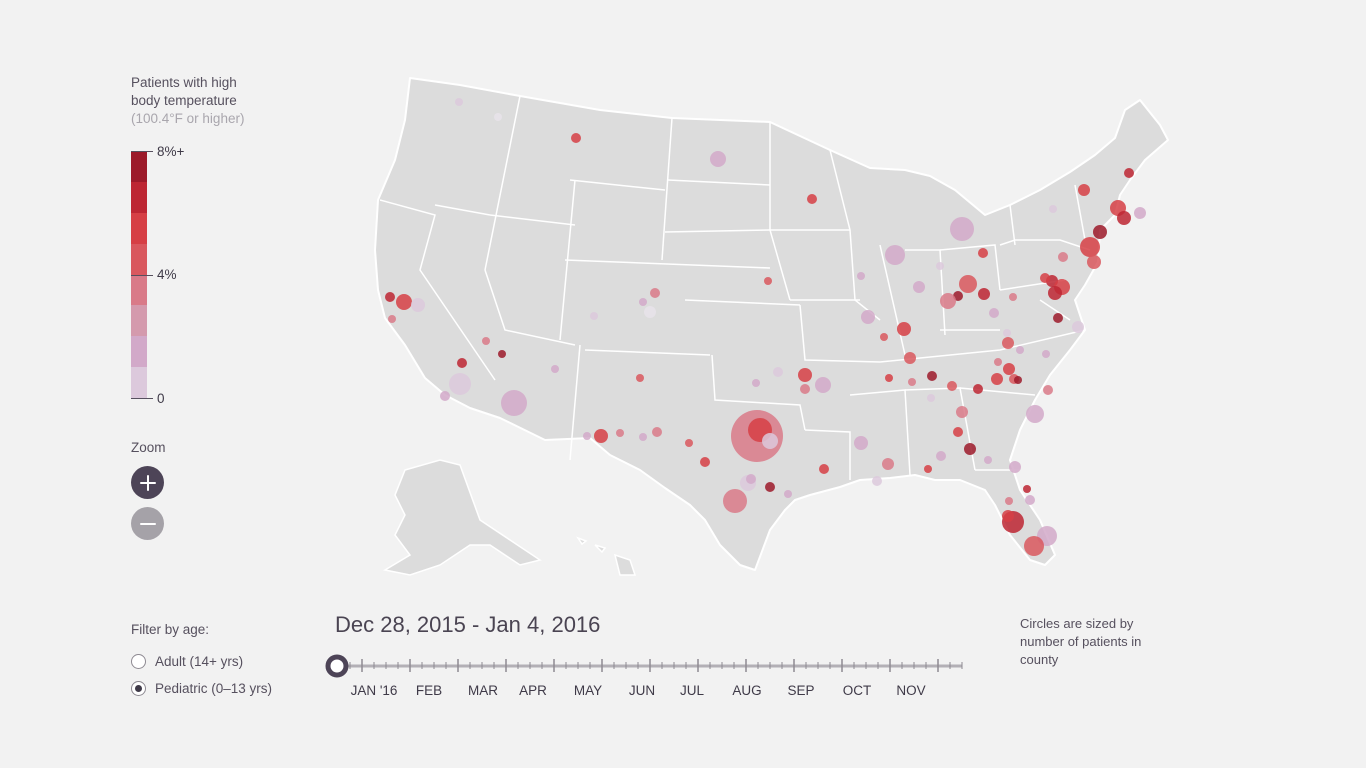 This screenshot has height=768, width=1366. I want to click on legend-mid-label: 4%, so click(167, 274).